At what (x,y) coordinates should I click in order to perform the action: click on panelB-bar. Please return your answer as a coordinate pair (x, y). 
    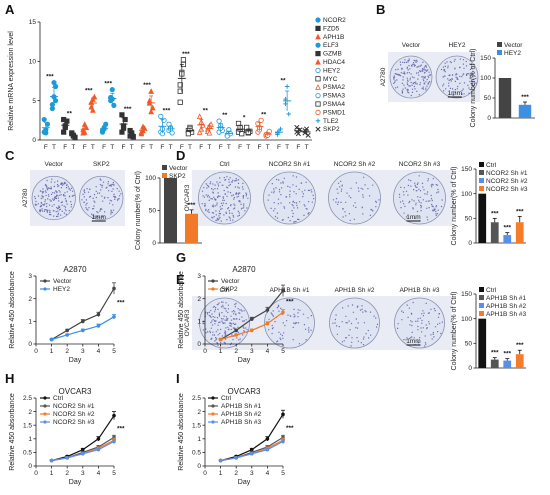
    Looking at the image, I should click on (505, 98).